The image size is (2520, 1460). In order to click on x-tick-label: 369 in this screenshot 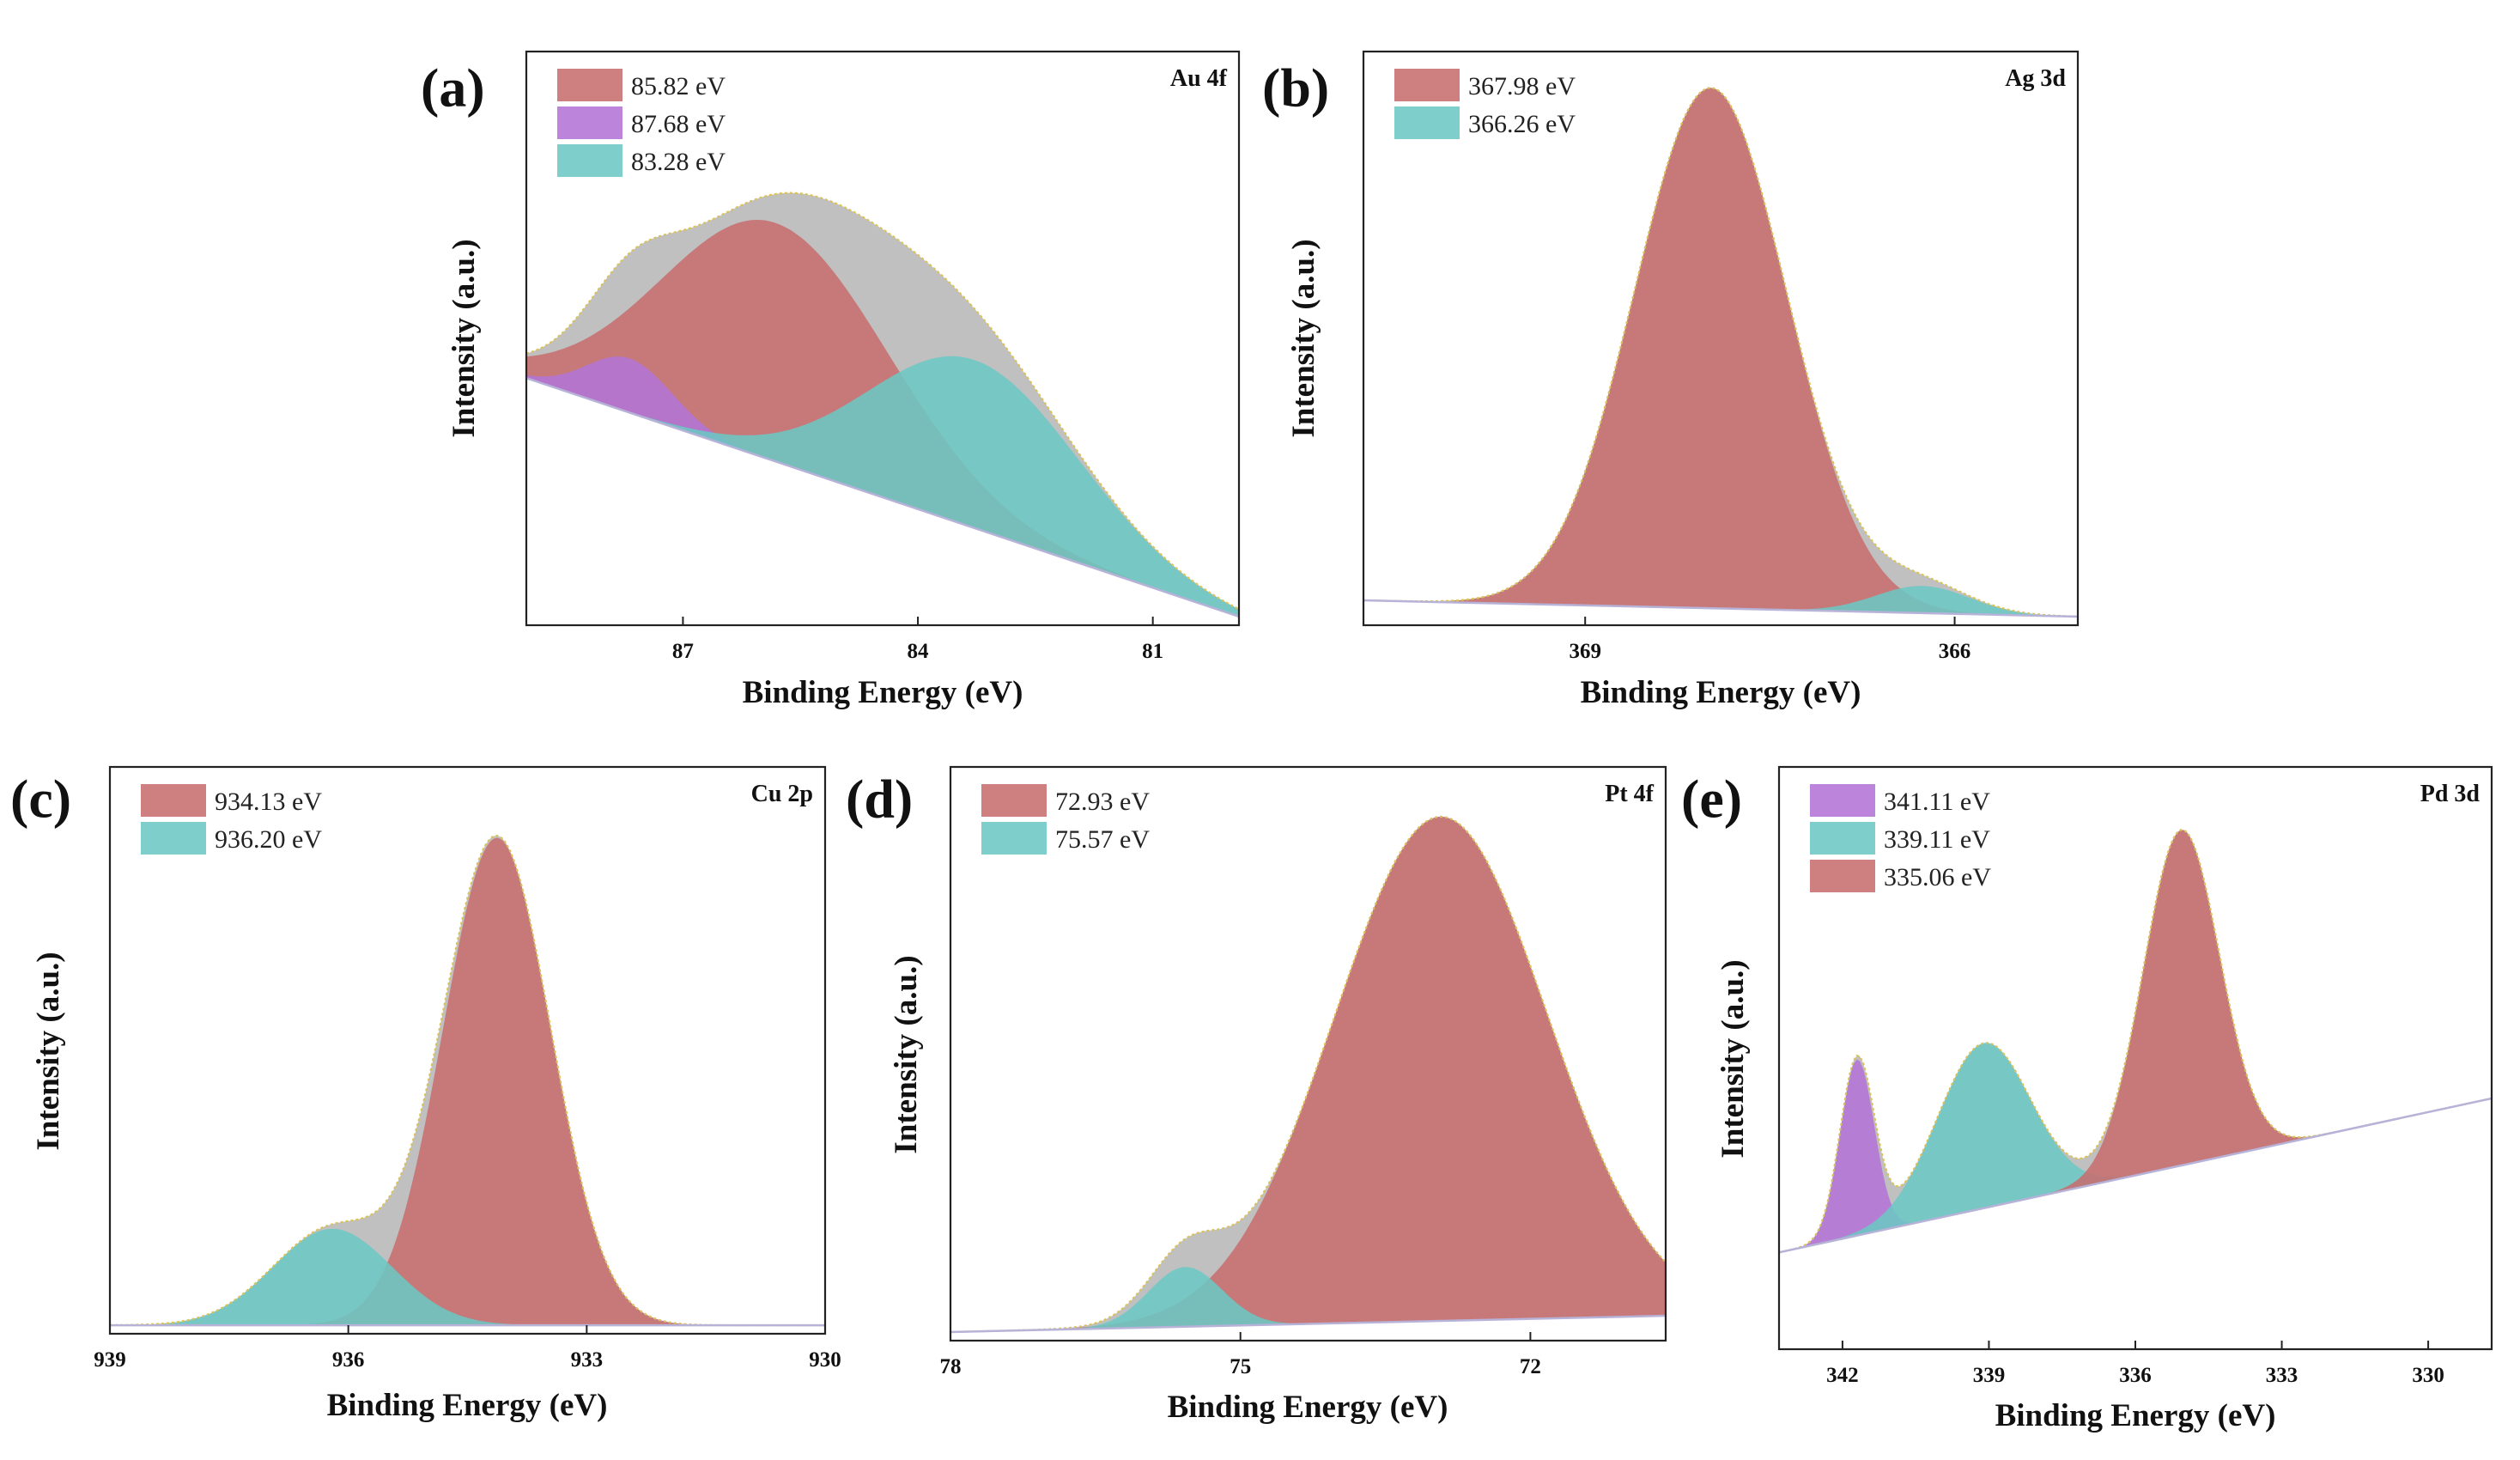, I will do `click(1585, 651)`.